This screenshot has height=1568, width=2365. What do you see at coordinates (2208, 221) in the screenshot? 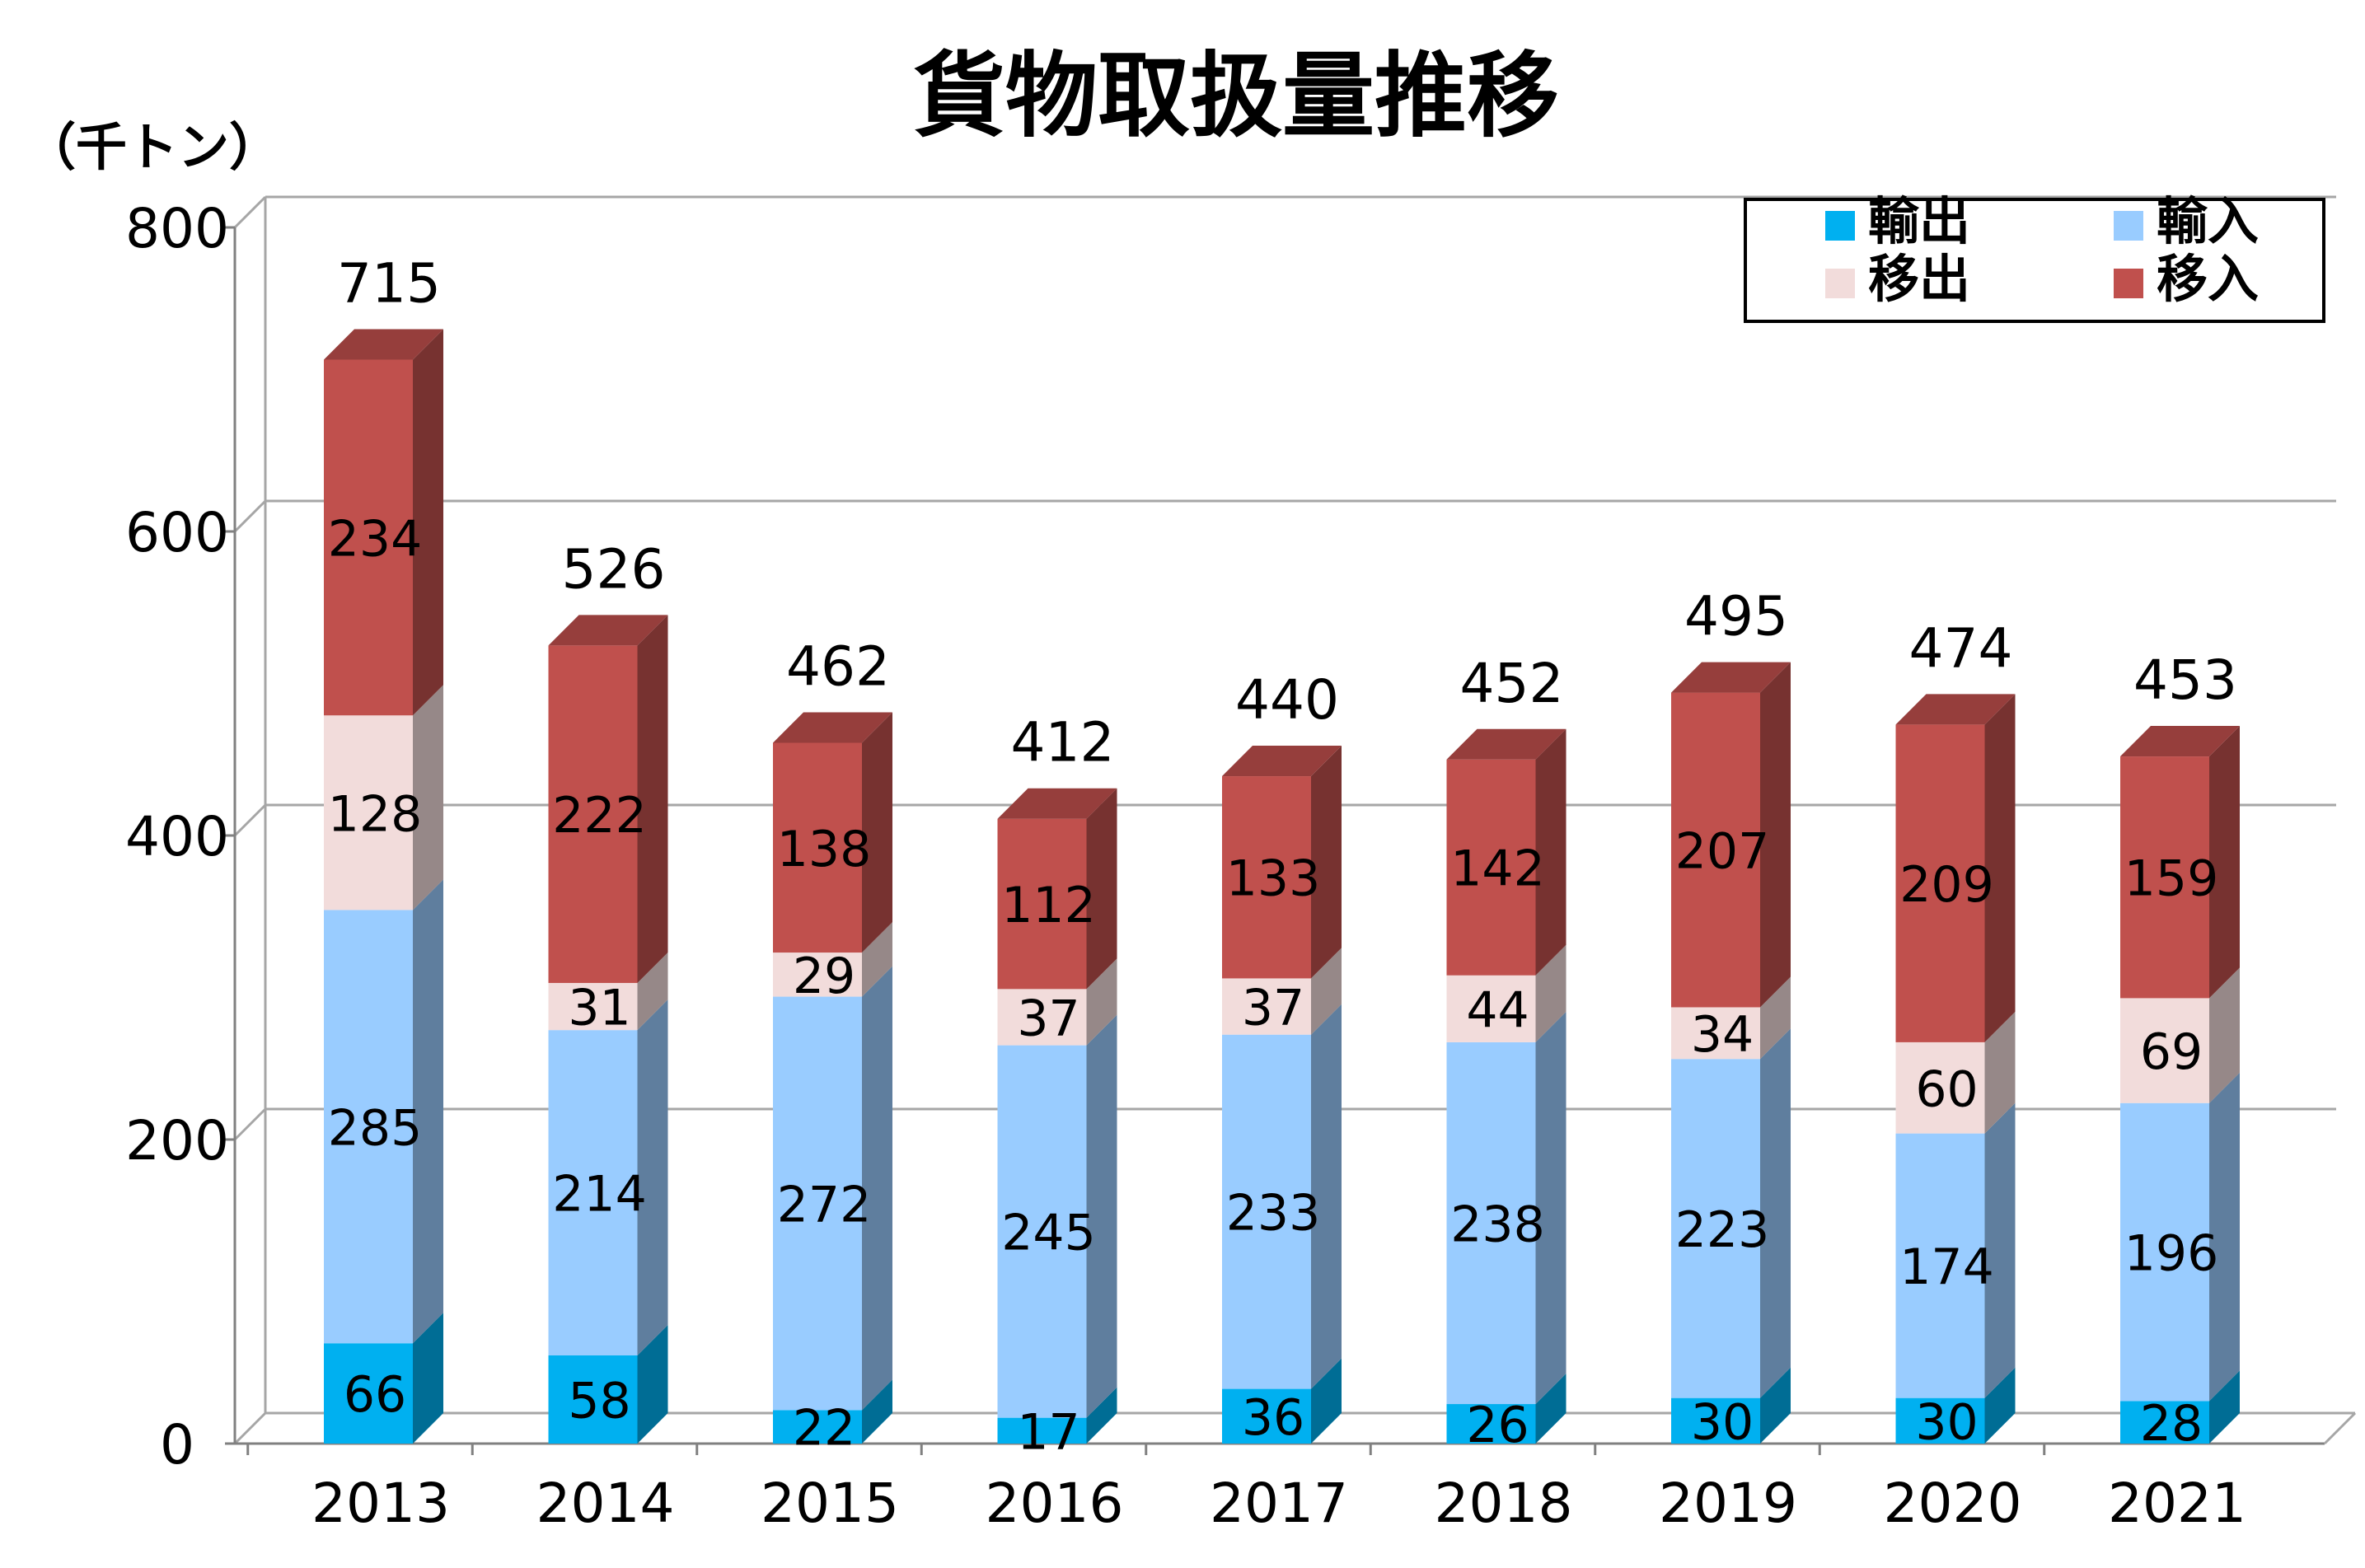
I see `legend-label: 輸入` at bounding box center [2208, 221].